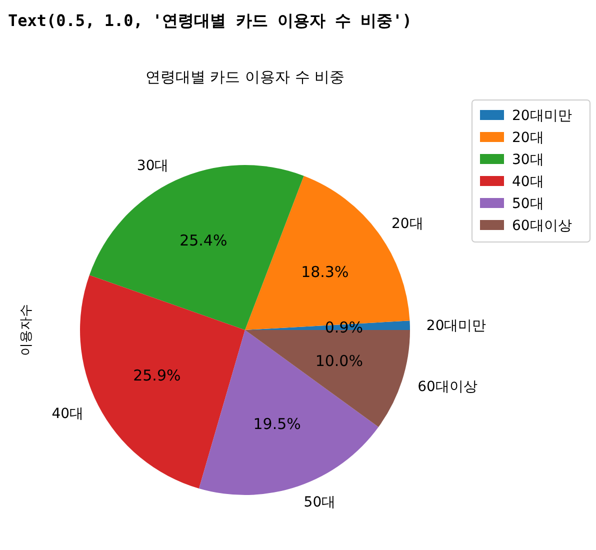  I want to click on legend-label: 50대, so click(528, 204).